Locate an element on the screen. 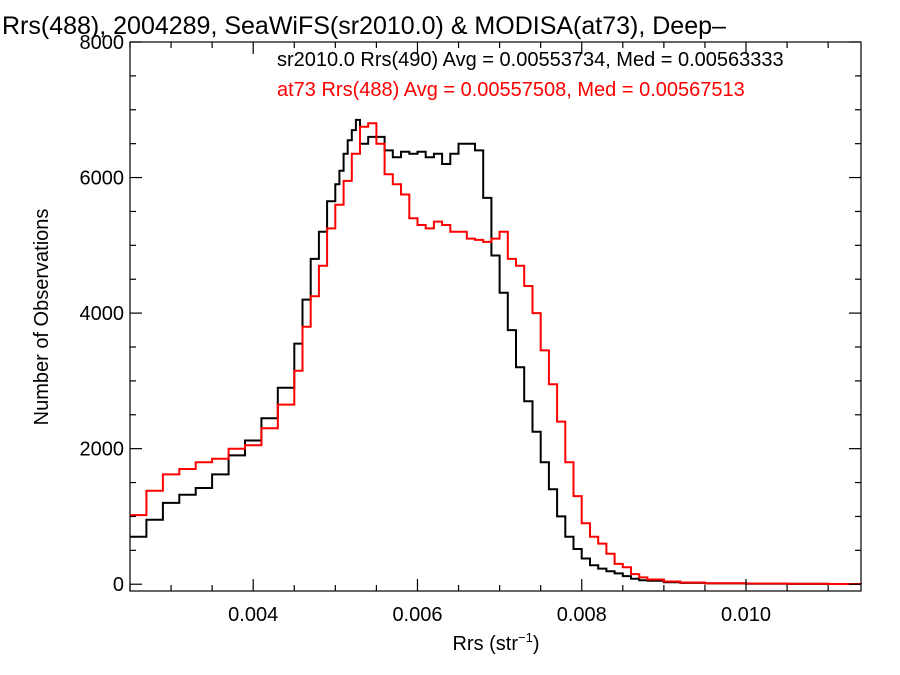  x-axis-label-sup: −1 is located at coordinates (525, 637).